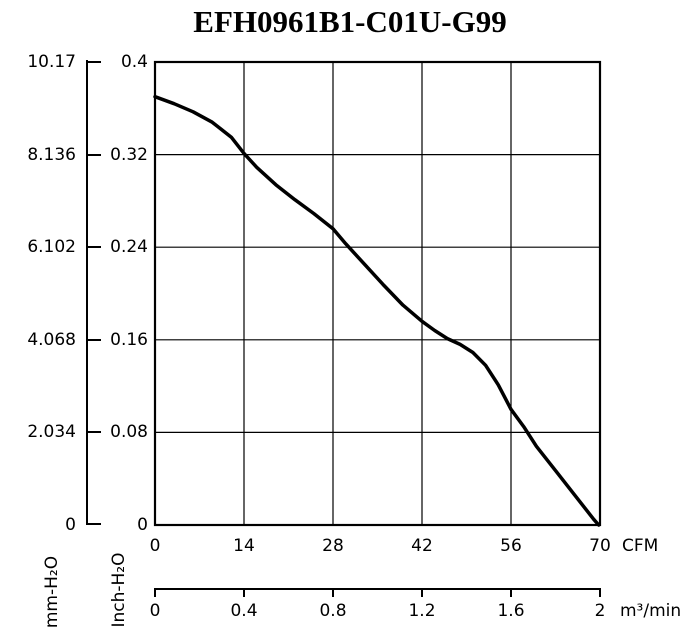  What do you see at coordinates (51, 155) in the screenshot?
I see `mm-axis-tick-label: 8.136` at bounding box center [51, 155].